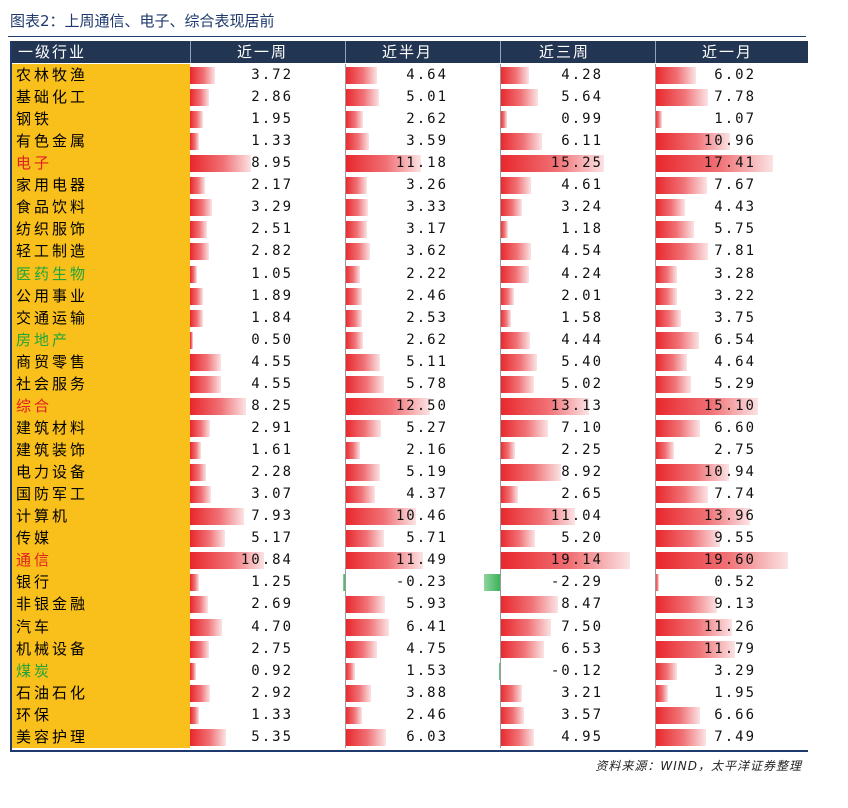  I want to click on value-cell-half-month: 3.17, so click(422, 229).